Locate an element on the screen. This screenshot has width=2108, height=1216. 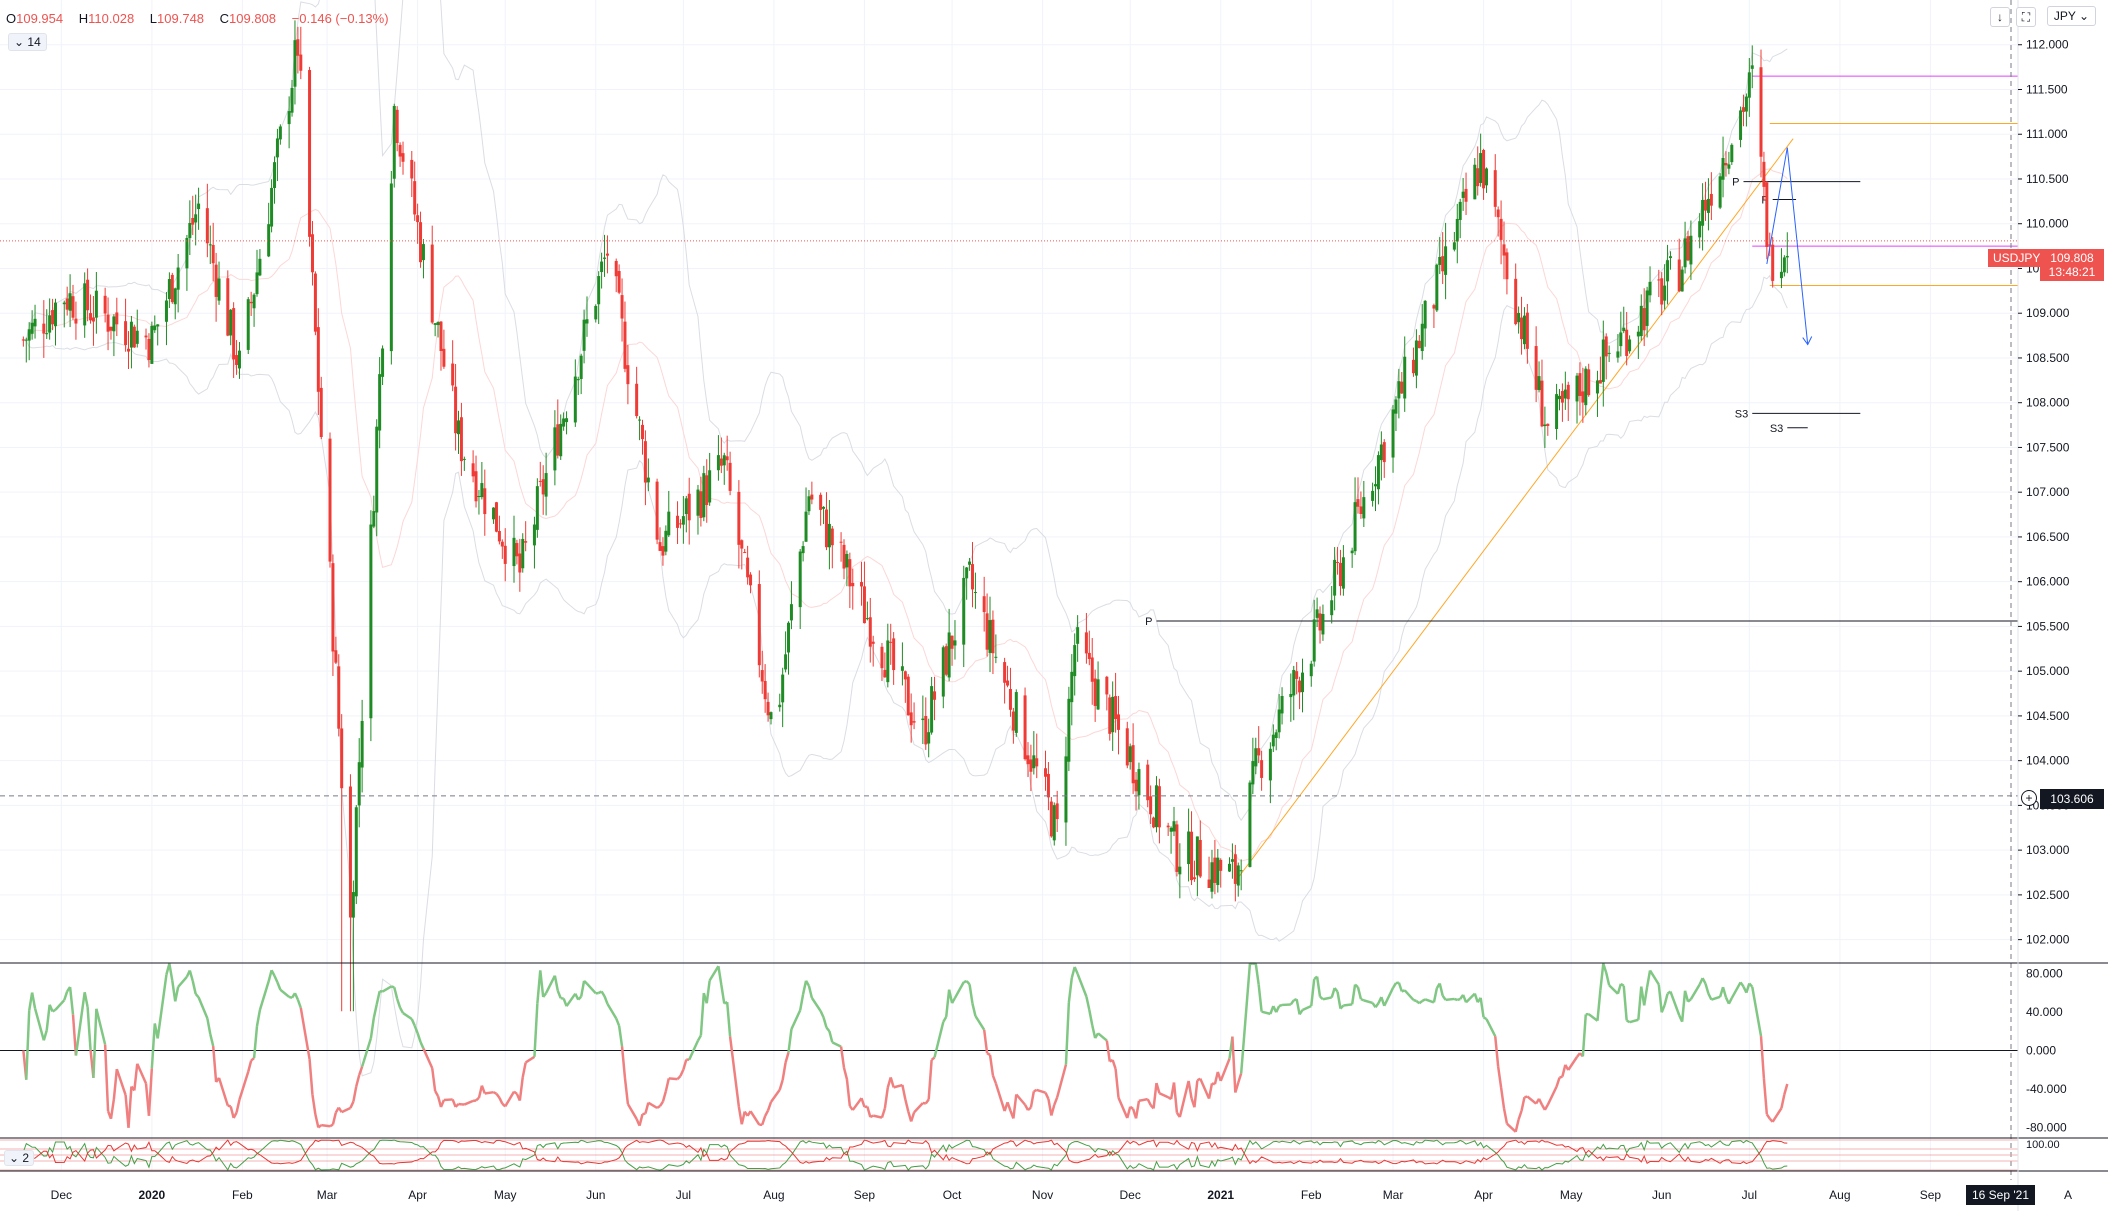
fullscreen-icon: ⛶ is located at coordinates (2026, 17).